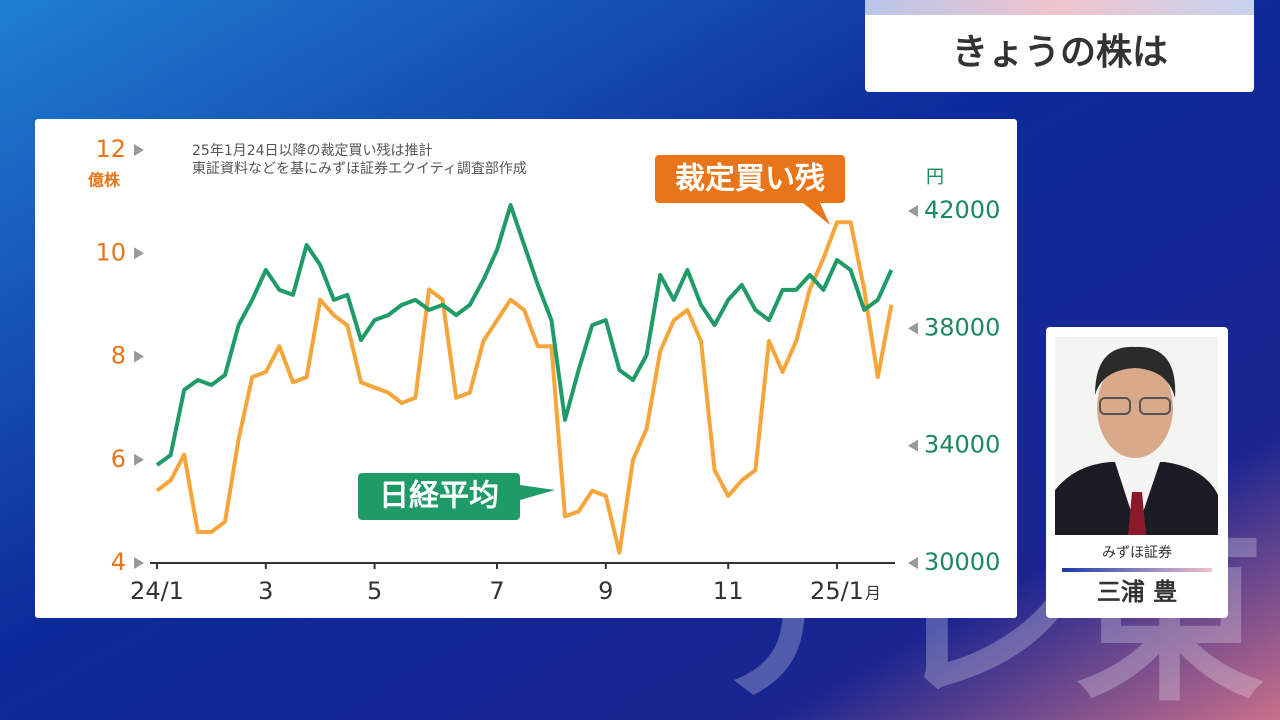 Image resolution: width=1280 pixels, height=720 pixels. Describe the element at coordinates (962, 445) in the screenshot. I see `y2-tick-label: 34000` at that location.